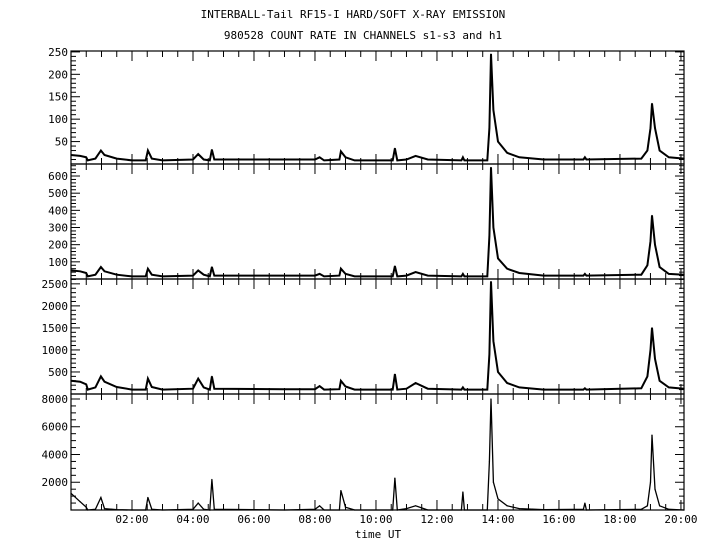 Image resolution: width=720 pixels, height=550 pixels. I want to click on x-tick-label: 02:00, so click(131, 519).